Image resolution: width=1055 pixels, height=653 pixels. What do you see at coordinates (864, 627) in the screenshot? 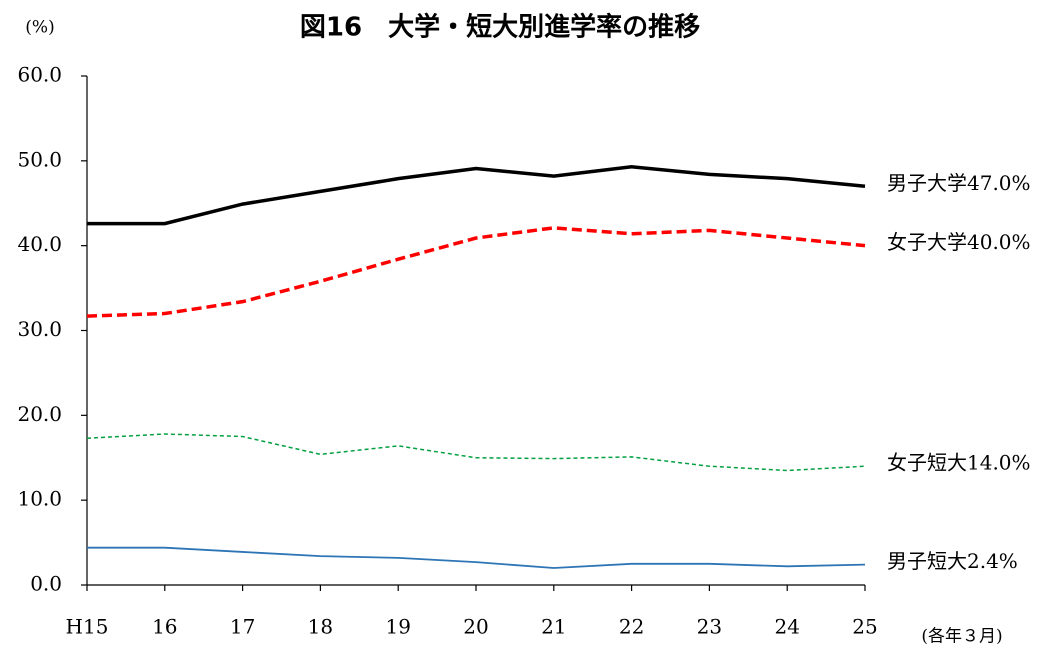
I see `x-tick-label: 25` at bounding box center [864, 627].